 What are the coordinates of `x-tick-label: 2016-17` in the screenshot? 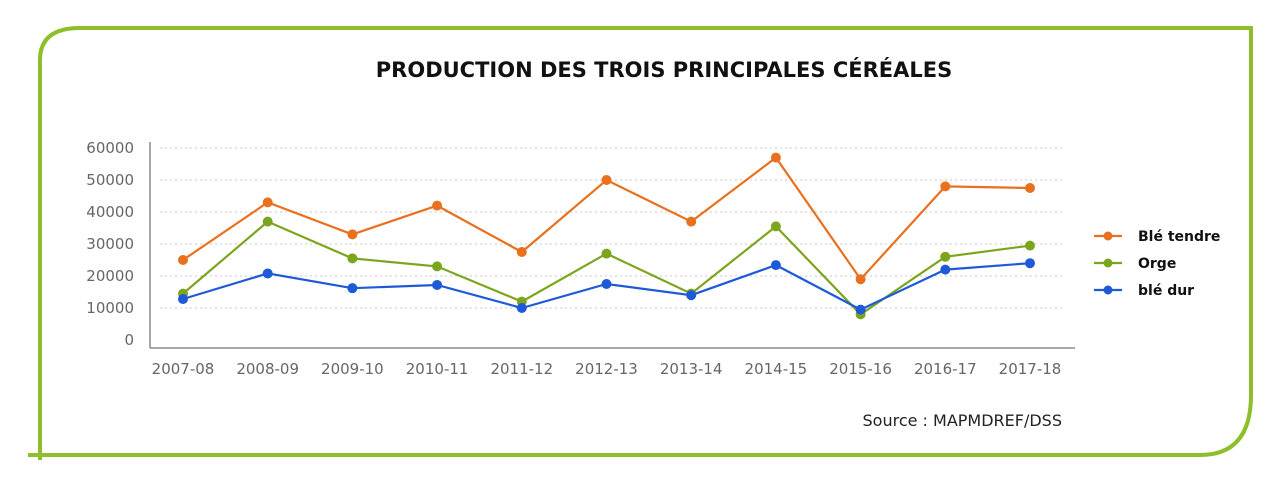 It's located at (945, 369).